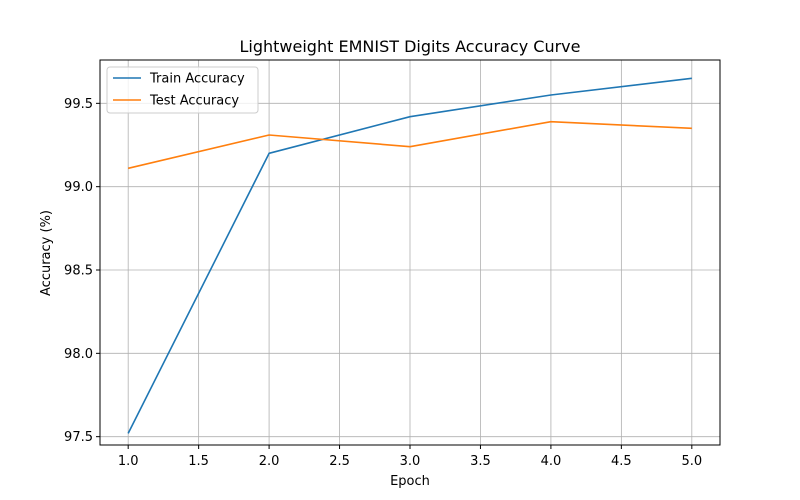  Describe the element at coordinates (197, 79) in the screenshot. I see `legend-label-train-accuracy: Train Accuracy` at that location.